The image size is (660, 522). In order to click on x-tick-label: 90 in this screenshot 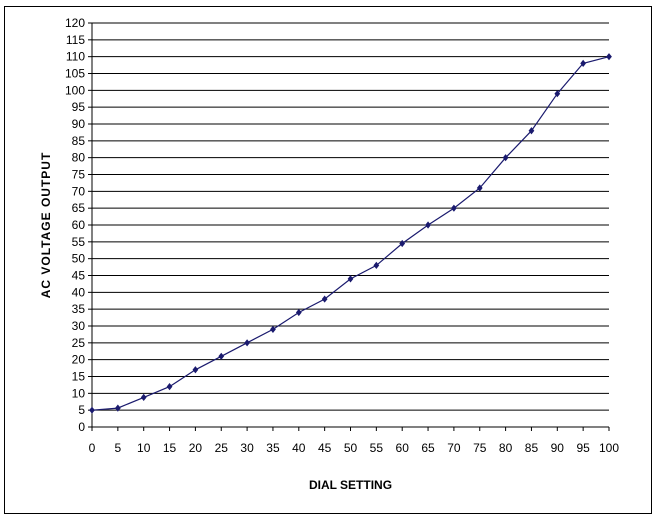, I will do `click(558, 448)`.